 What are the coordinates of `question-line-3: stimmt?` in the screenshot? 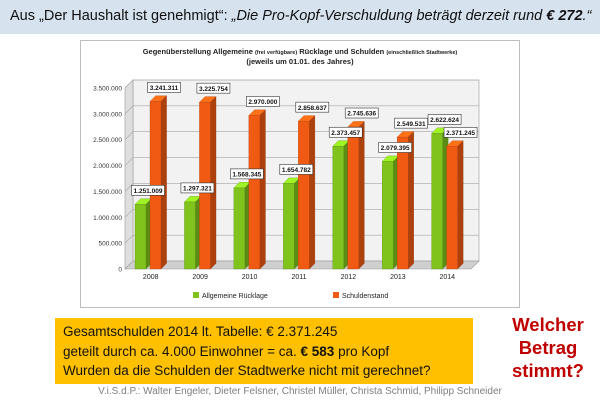 It's located at (548, 370).